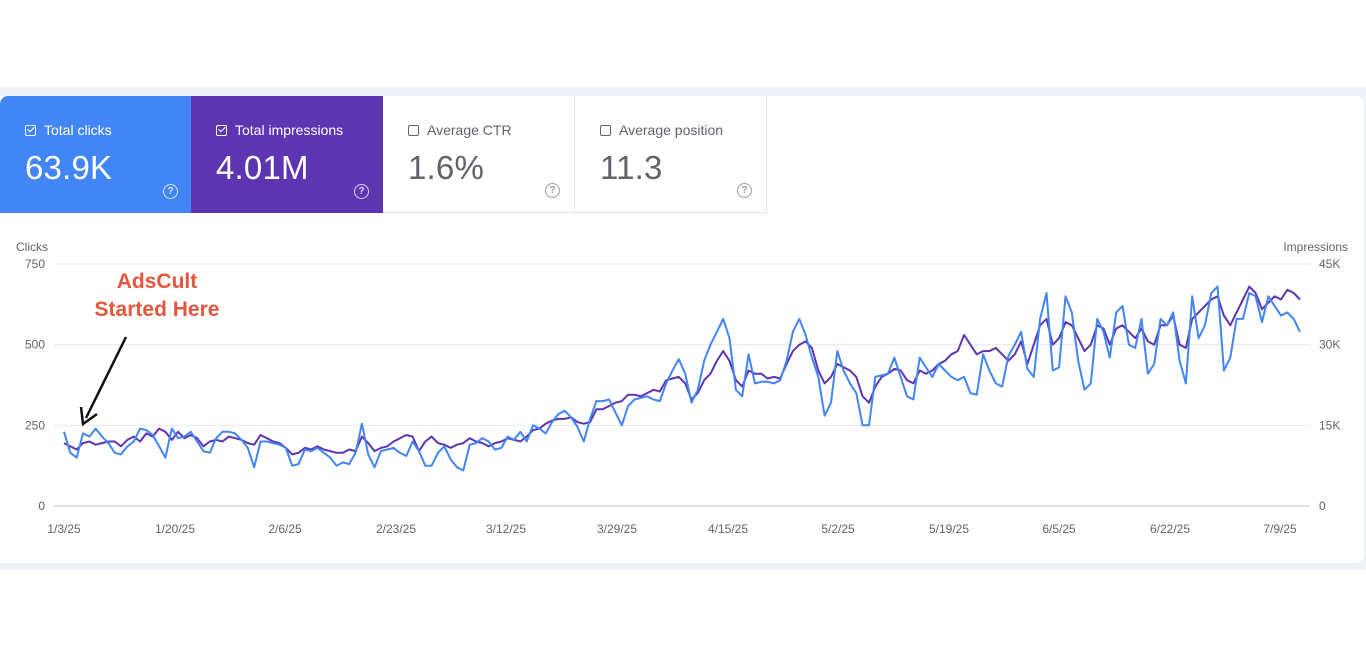 The width and height of the screenshot is (1366, 655). Describe the element at coordinates (41, 506) in the screenshot. I see `left-axis-tick-label: 0` at that location.